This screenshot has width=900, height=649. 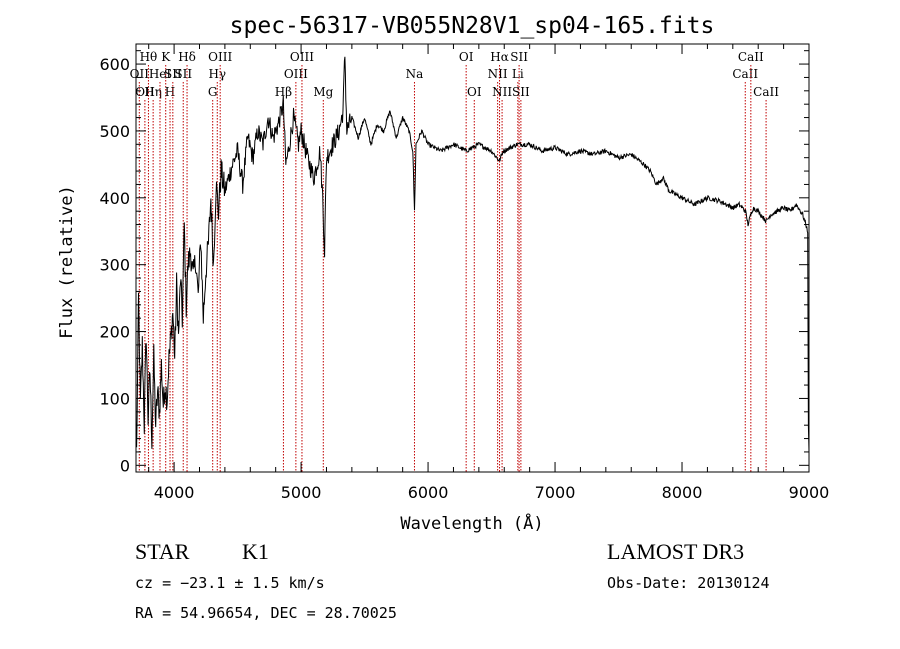 What do you see at coordinates (230, 583) in the screenshot?
I see `redshift-cz: cz = −23.1 ± 1.5 km/s` at bounding box center [230, 583].